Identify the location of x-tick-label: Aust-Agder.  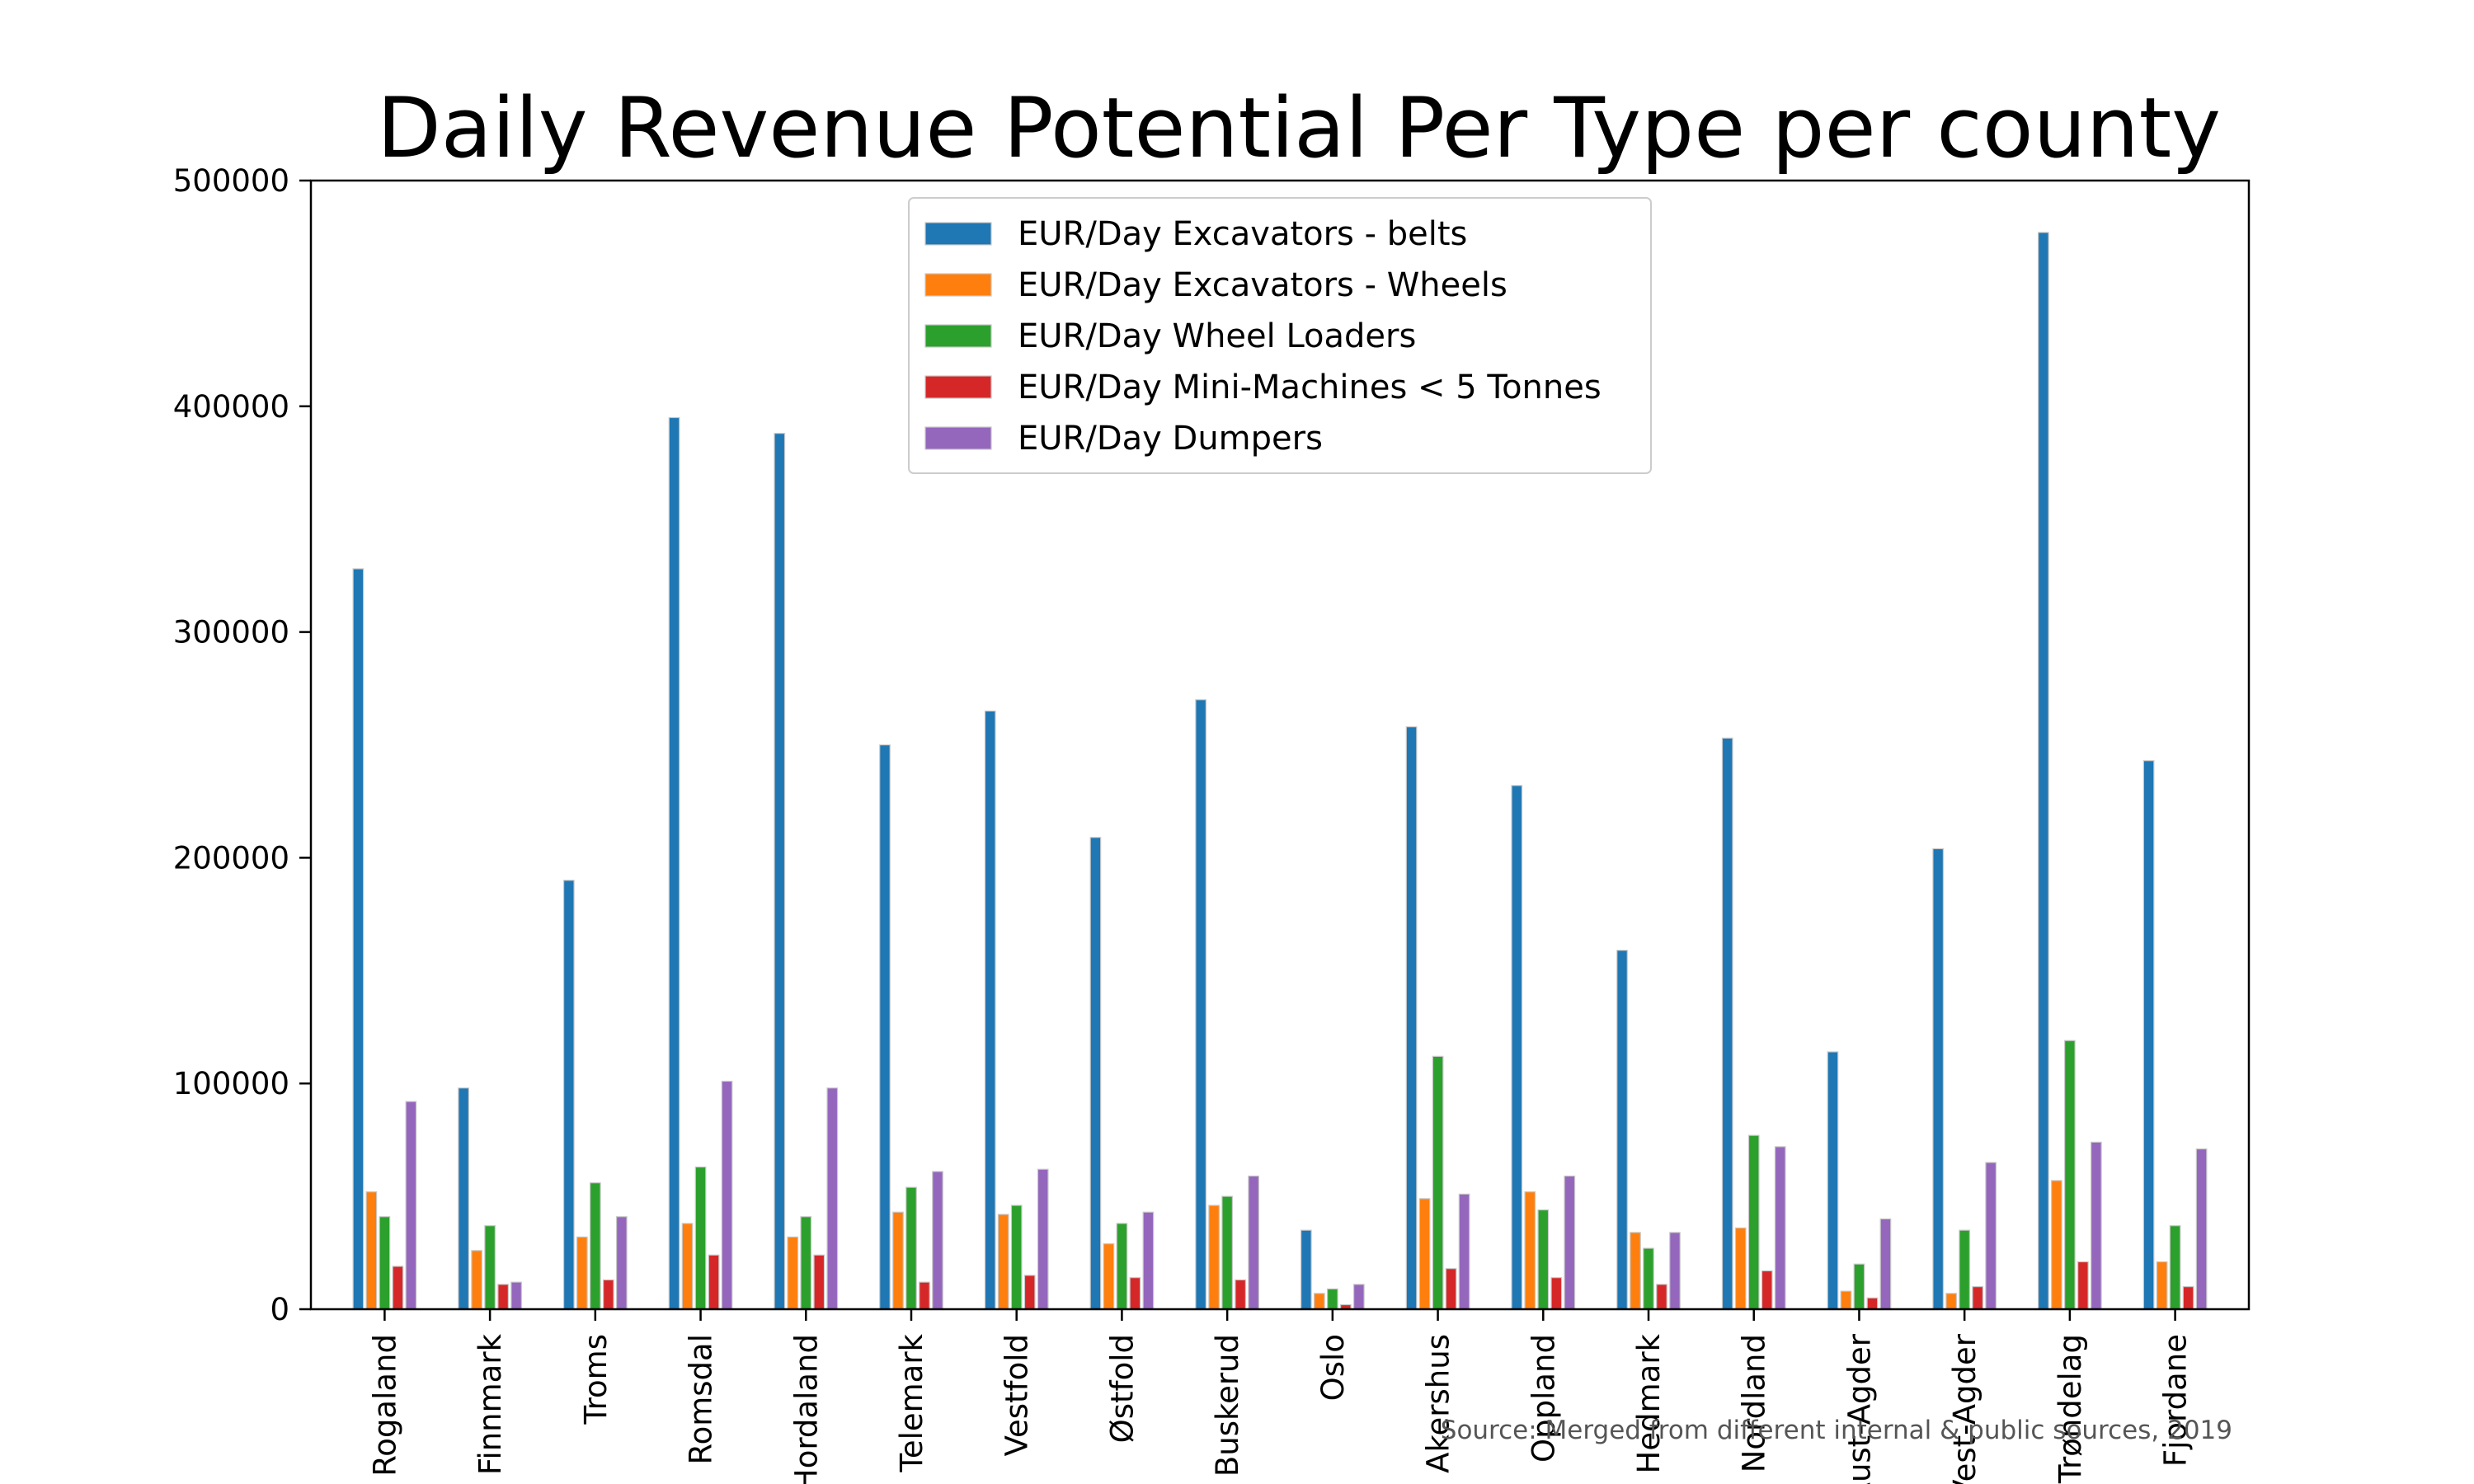
(1859, 1408).